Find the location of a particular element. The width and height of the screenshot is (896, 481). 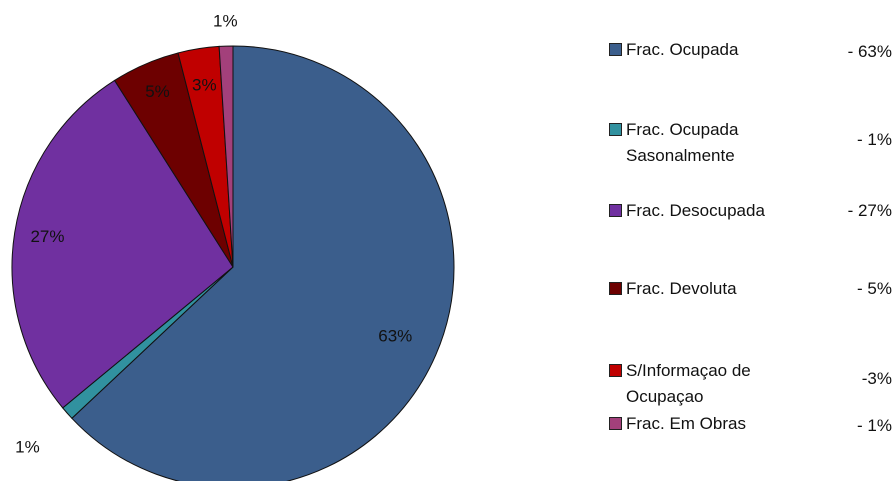

legend-label: Frac. Ocupada Sasonalmente is located at coordinates (682, 142).